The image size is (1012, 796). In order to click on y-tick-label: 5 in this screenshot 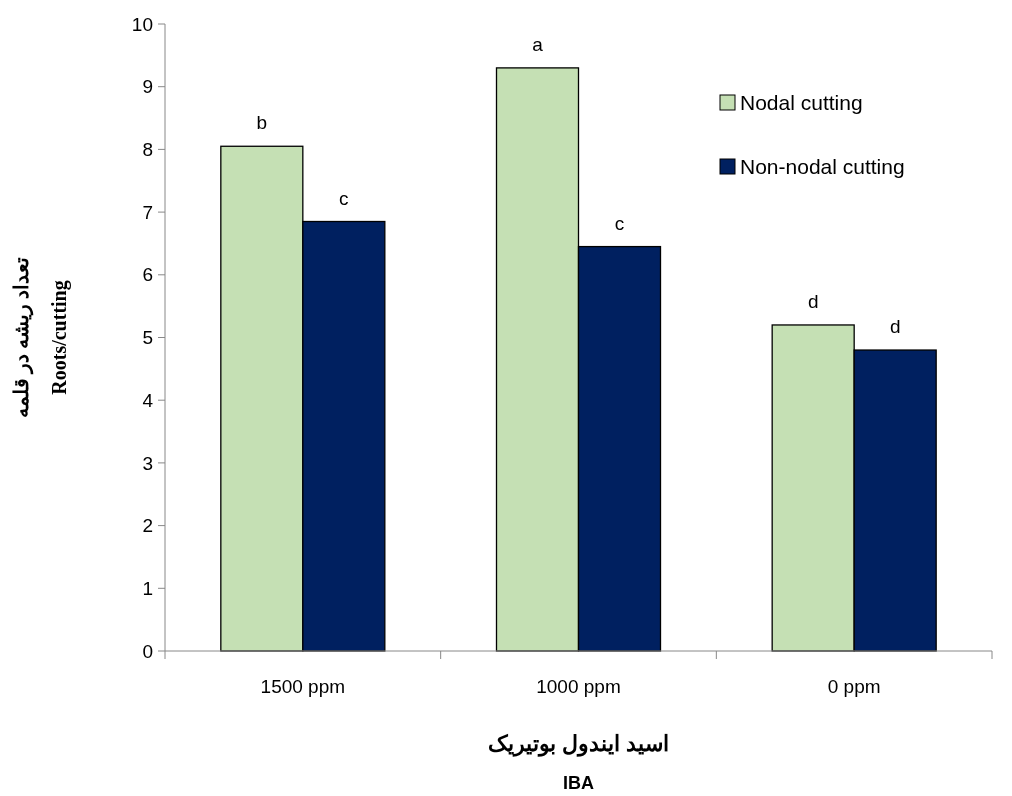, I will do `click(147, 338)`.